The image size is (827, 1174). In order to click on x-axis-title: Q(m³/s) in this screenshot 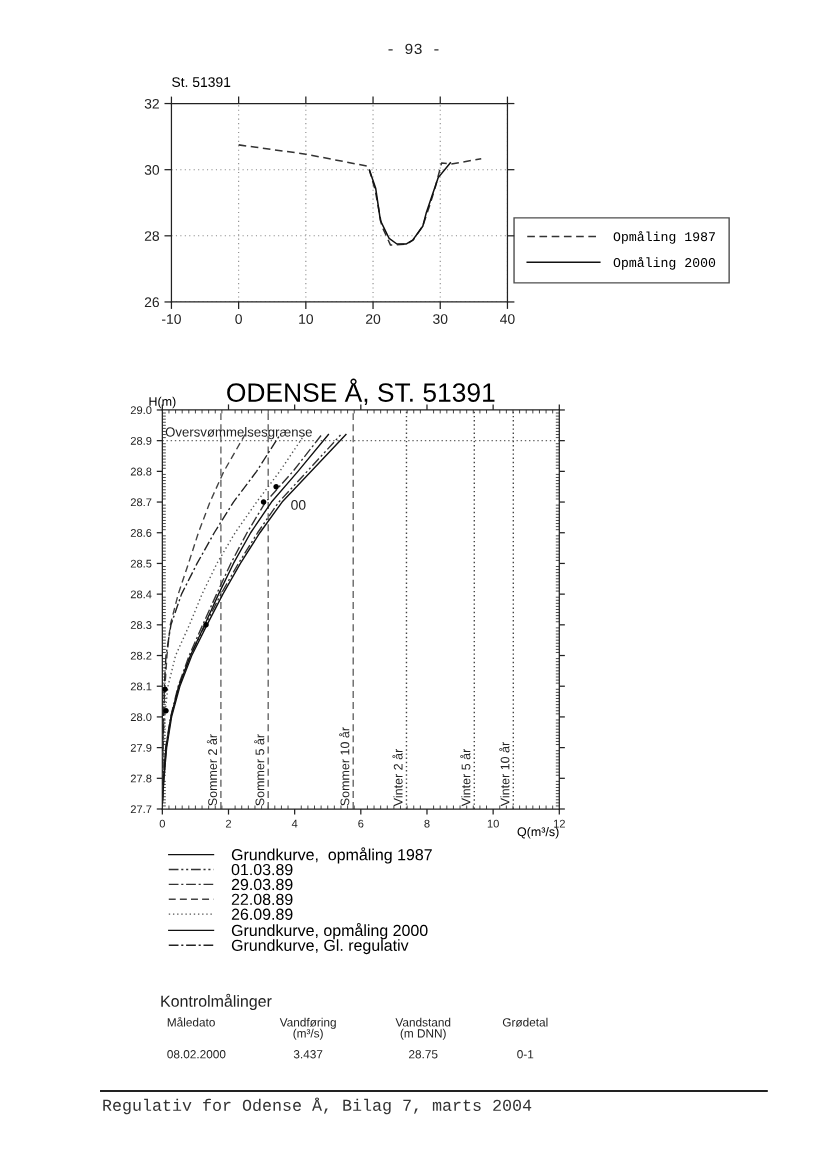, I will do `click(538, 832)`.